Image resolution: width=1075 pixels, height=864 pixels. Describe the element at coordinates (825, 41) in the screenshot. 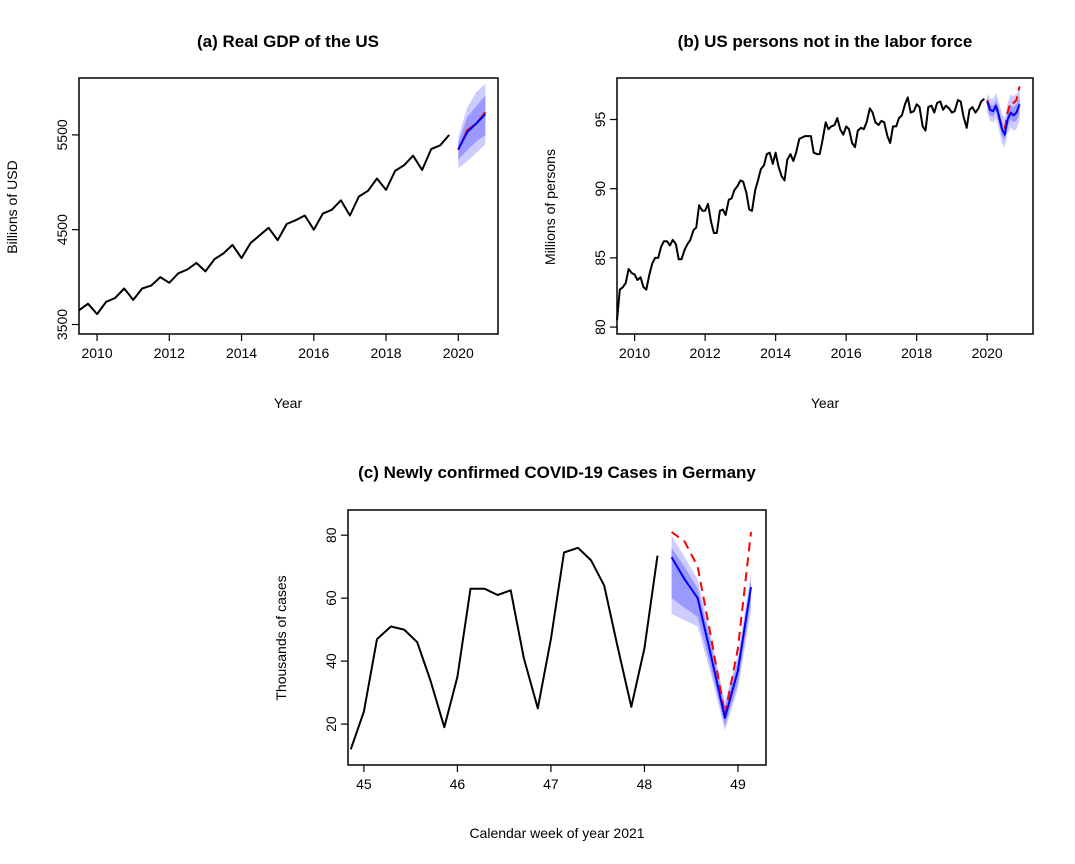

I see `chart-title: (b) US persons not in the labor force` at that location.